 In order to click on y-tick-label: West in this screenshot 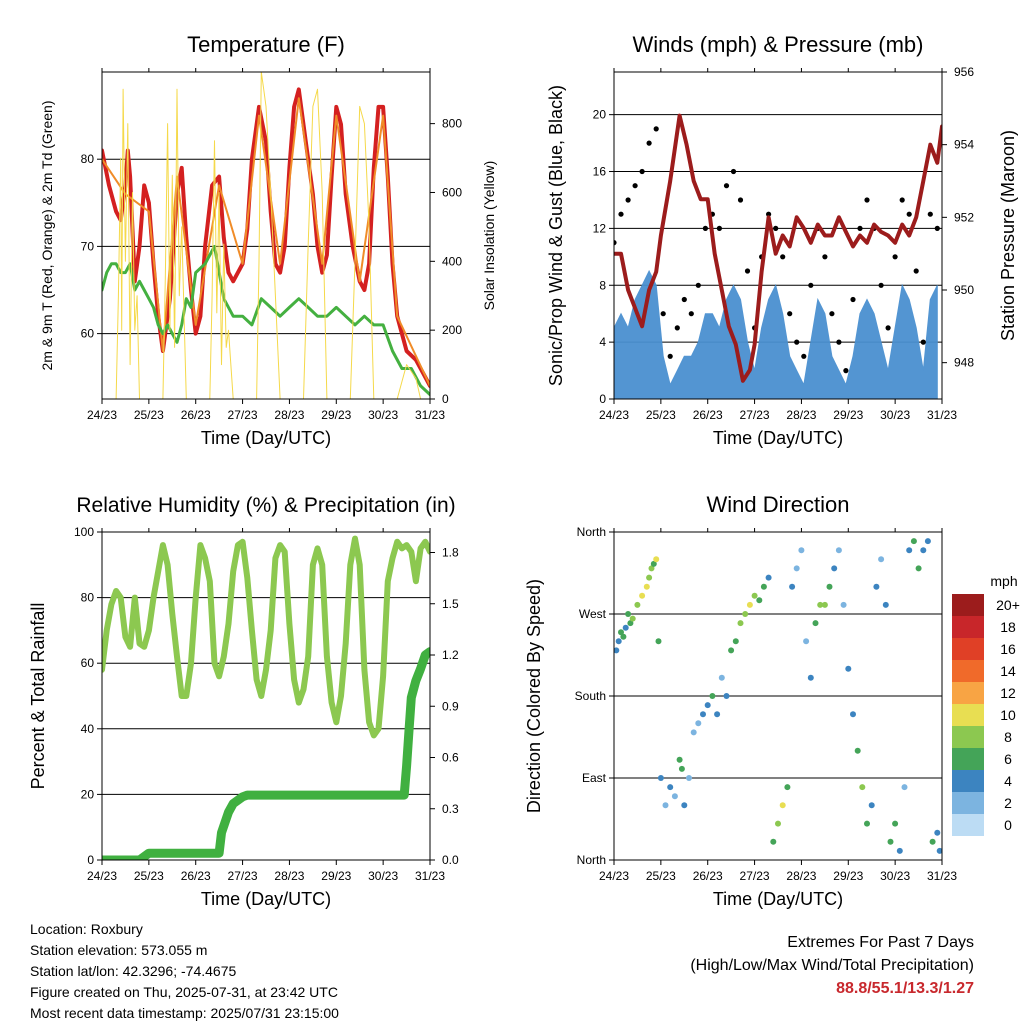, I will do `click(593, 614)`.